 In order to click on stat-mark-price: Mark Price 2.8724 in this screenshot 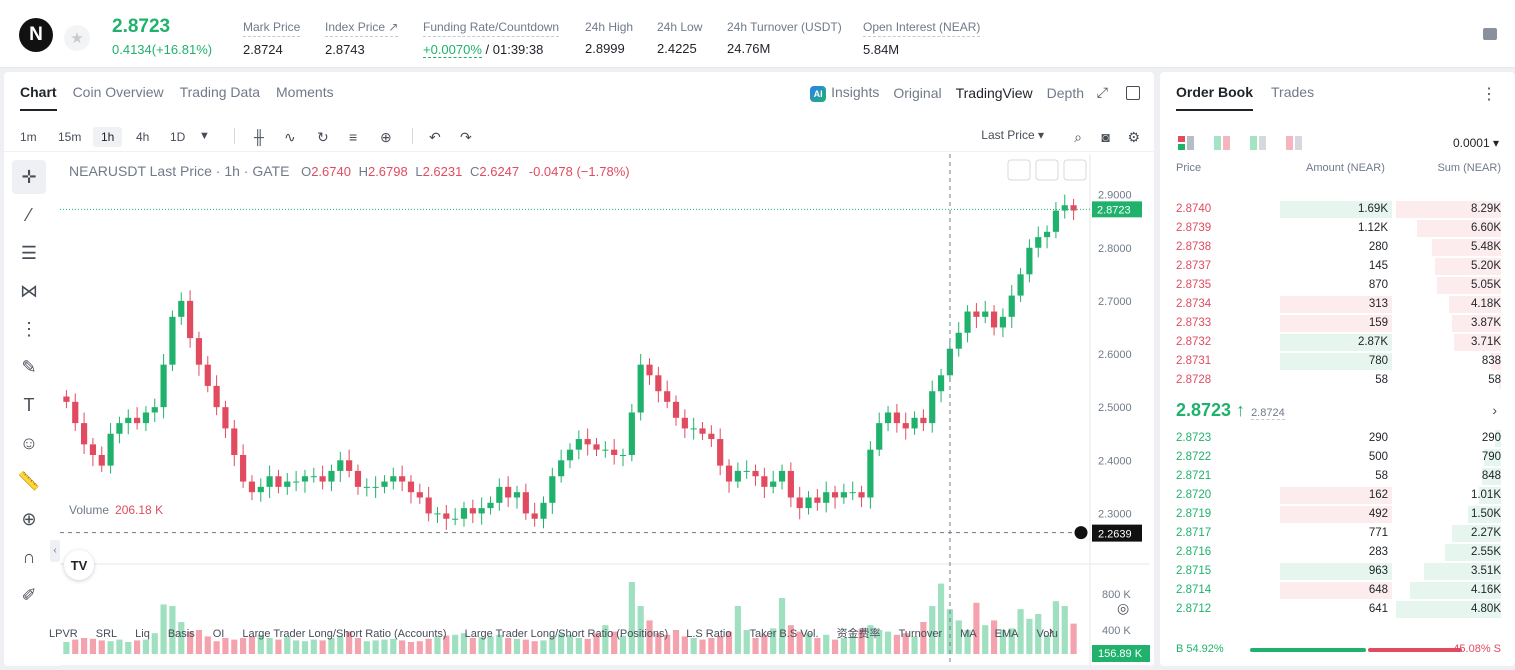, I will do `click(272, 37)`.